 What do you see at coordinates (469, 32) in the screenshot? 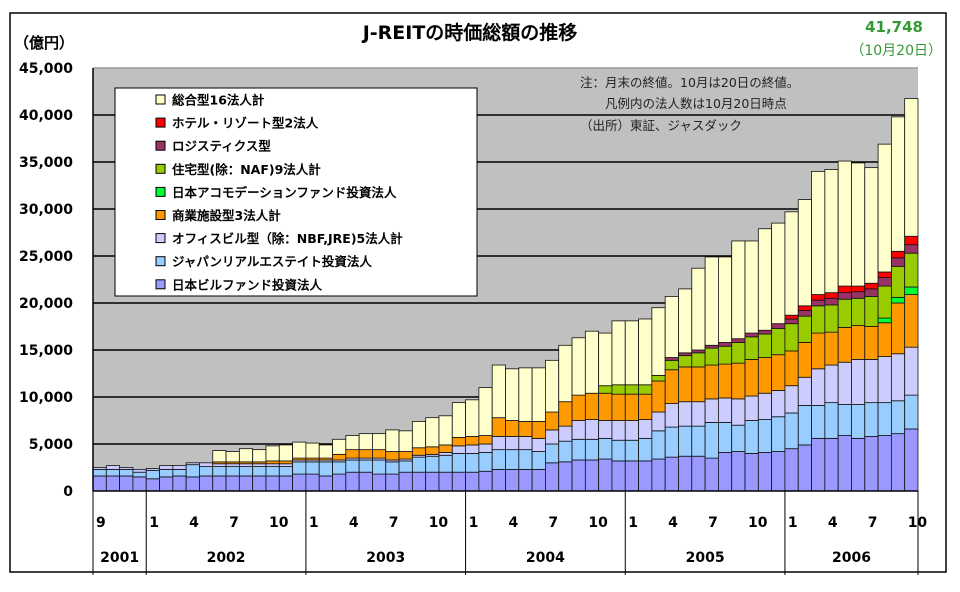
I see `chart-title: J-REITの時価総額の推移` at bounding box center [469, 32].